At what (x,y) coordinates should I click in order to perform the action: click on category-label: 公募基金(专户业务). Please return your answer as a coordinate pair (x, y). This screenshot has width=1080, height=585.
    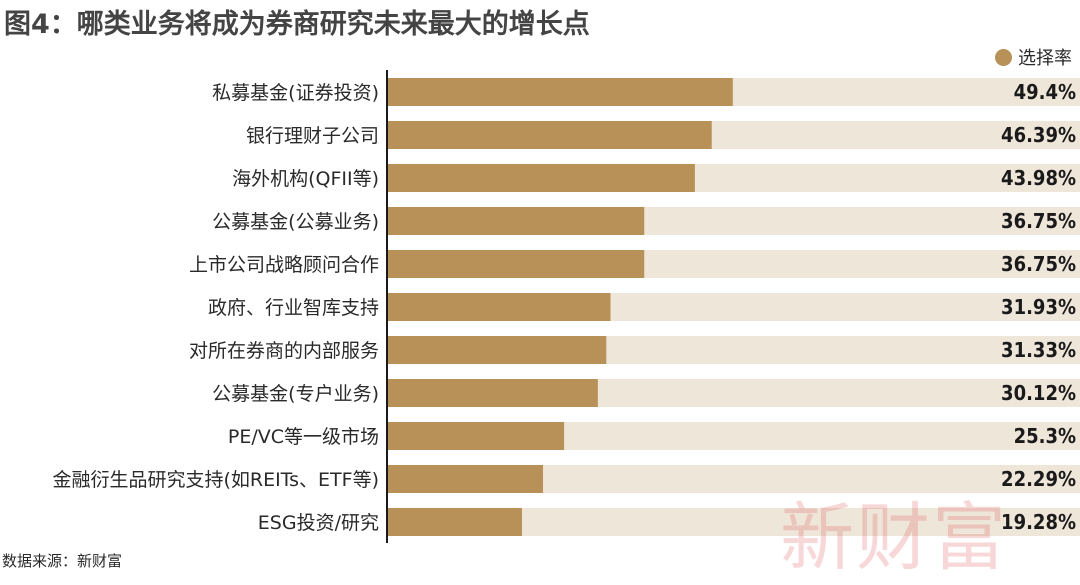
    Looking at the image, I should click on (295, 394).